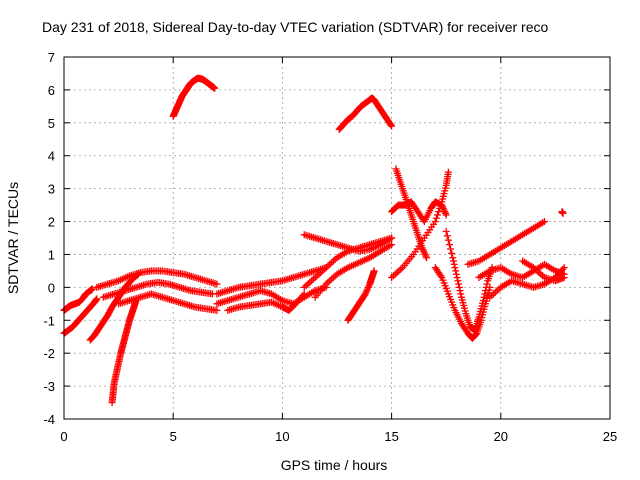 This screenshot has width=640, height=480. Describe the element at coordinates (49, 419) in the screenshot. I see `y-tick-label: -4` at that location.